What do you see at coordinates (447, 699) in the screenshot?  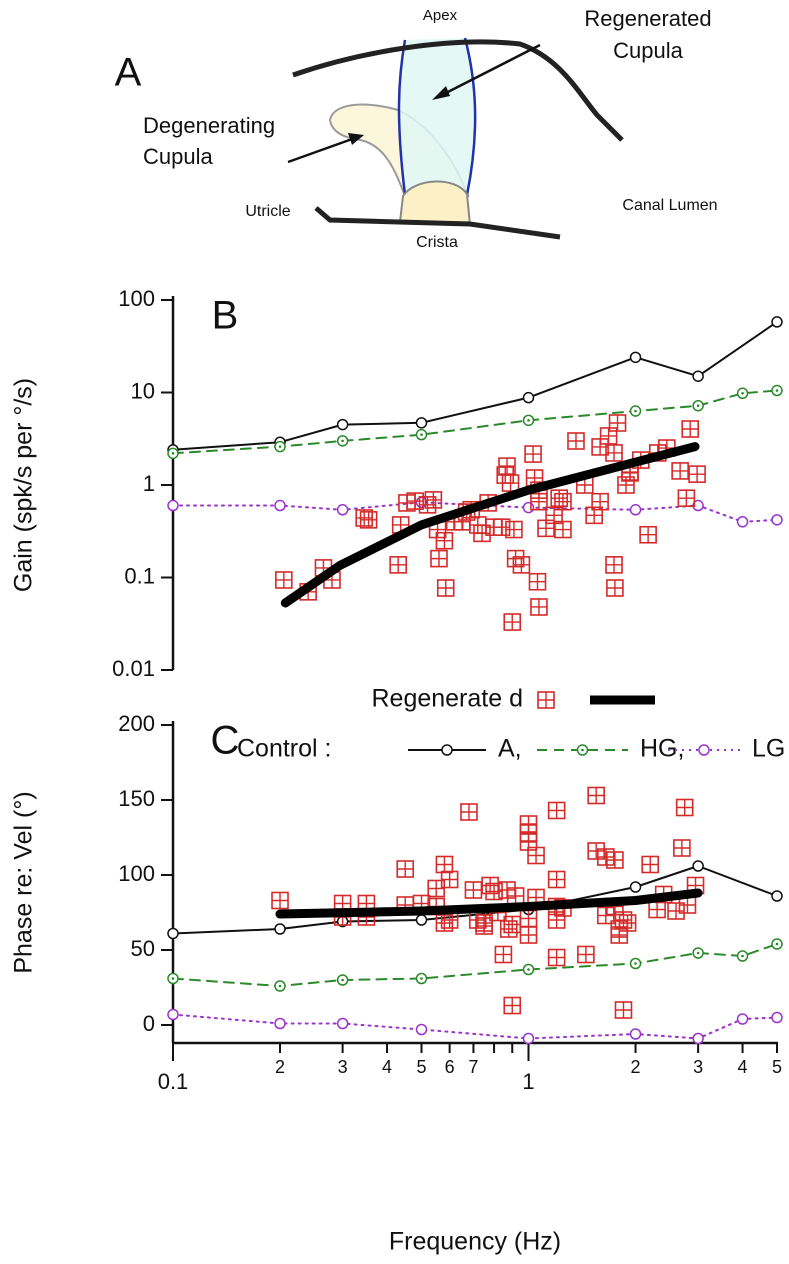 I see `legend-label: Regenerate d` at bounding box center [447, 699].